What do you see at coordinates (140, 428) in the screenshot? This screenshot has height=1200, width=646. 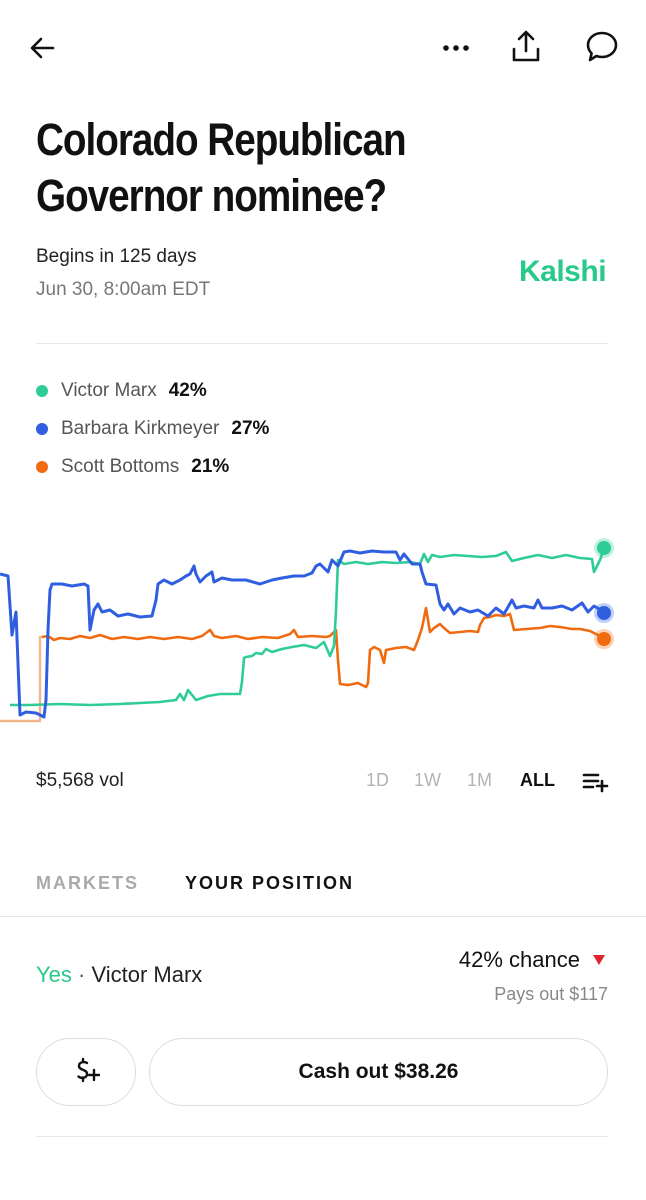 I see `legend-name: Barbara Kirkmeyer` at bounding box center [140, 428].